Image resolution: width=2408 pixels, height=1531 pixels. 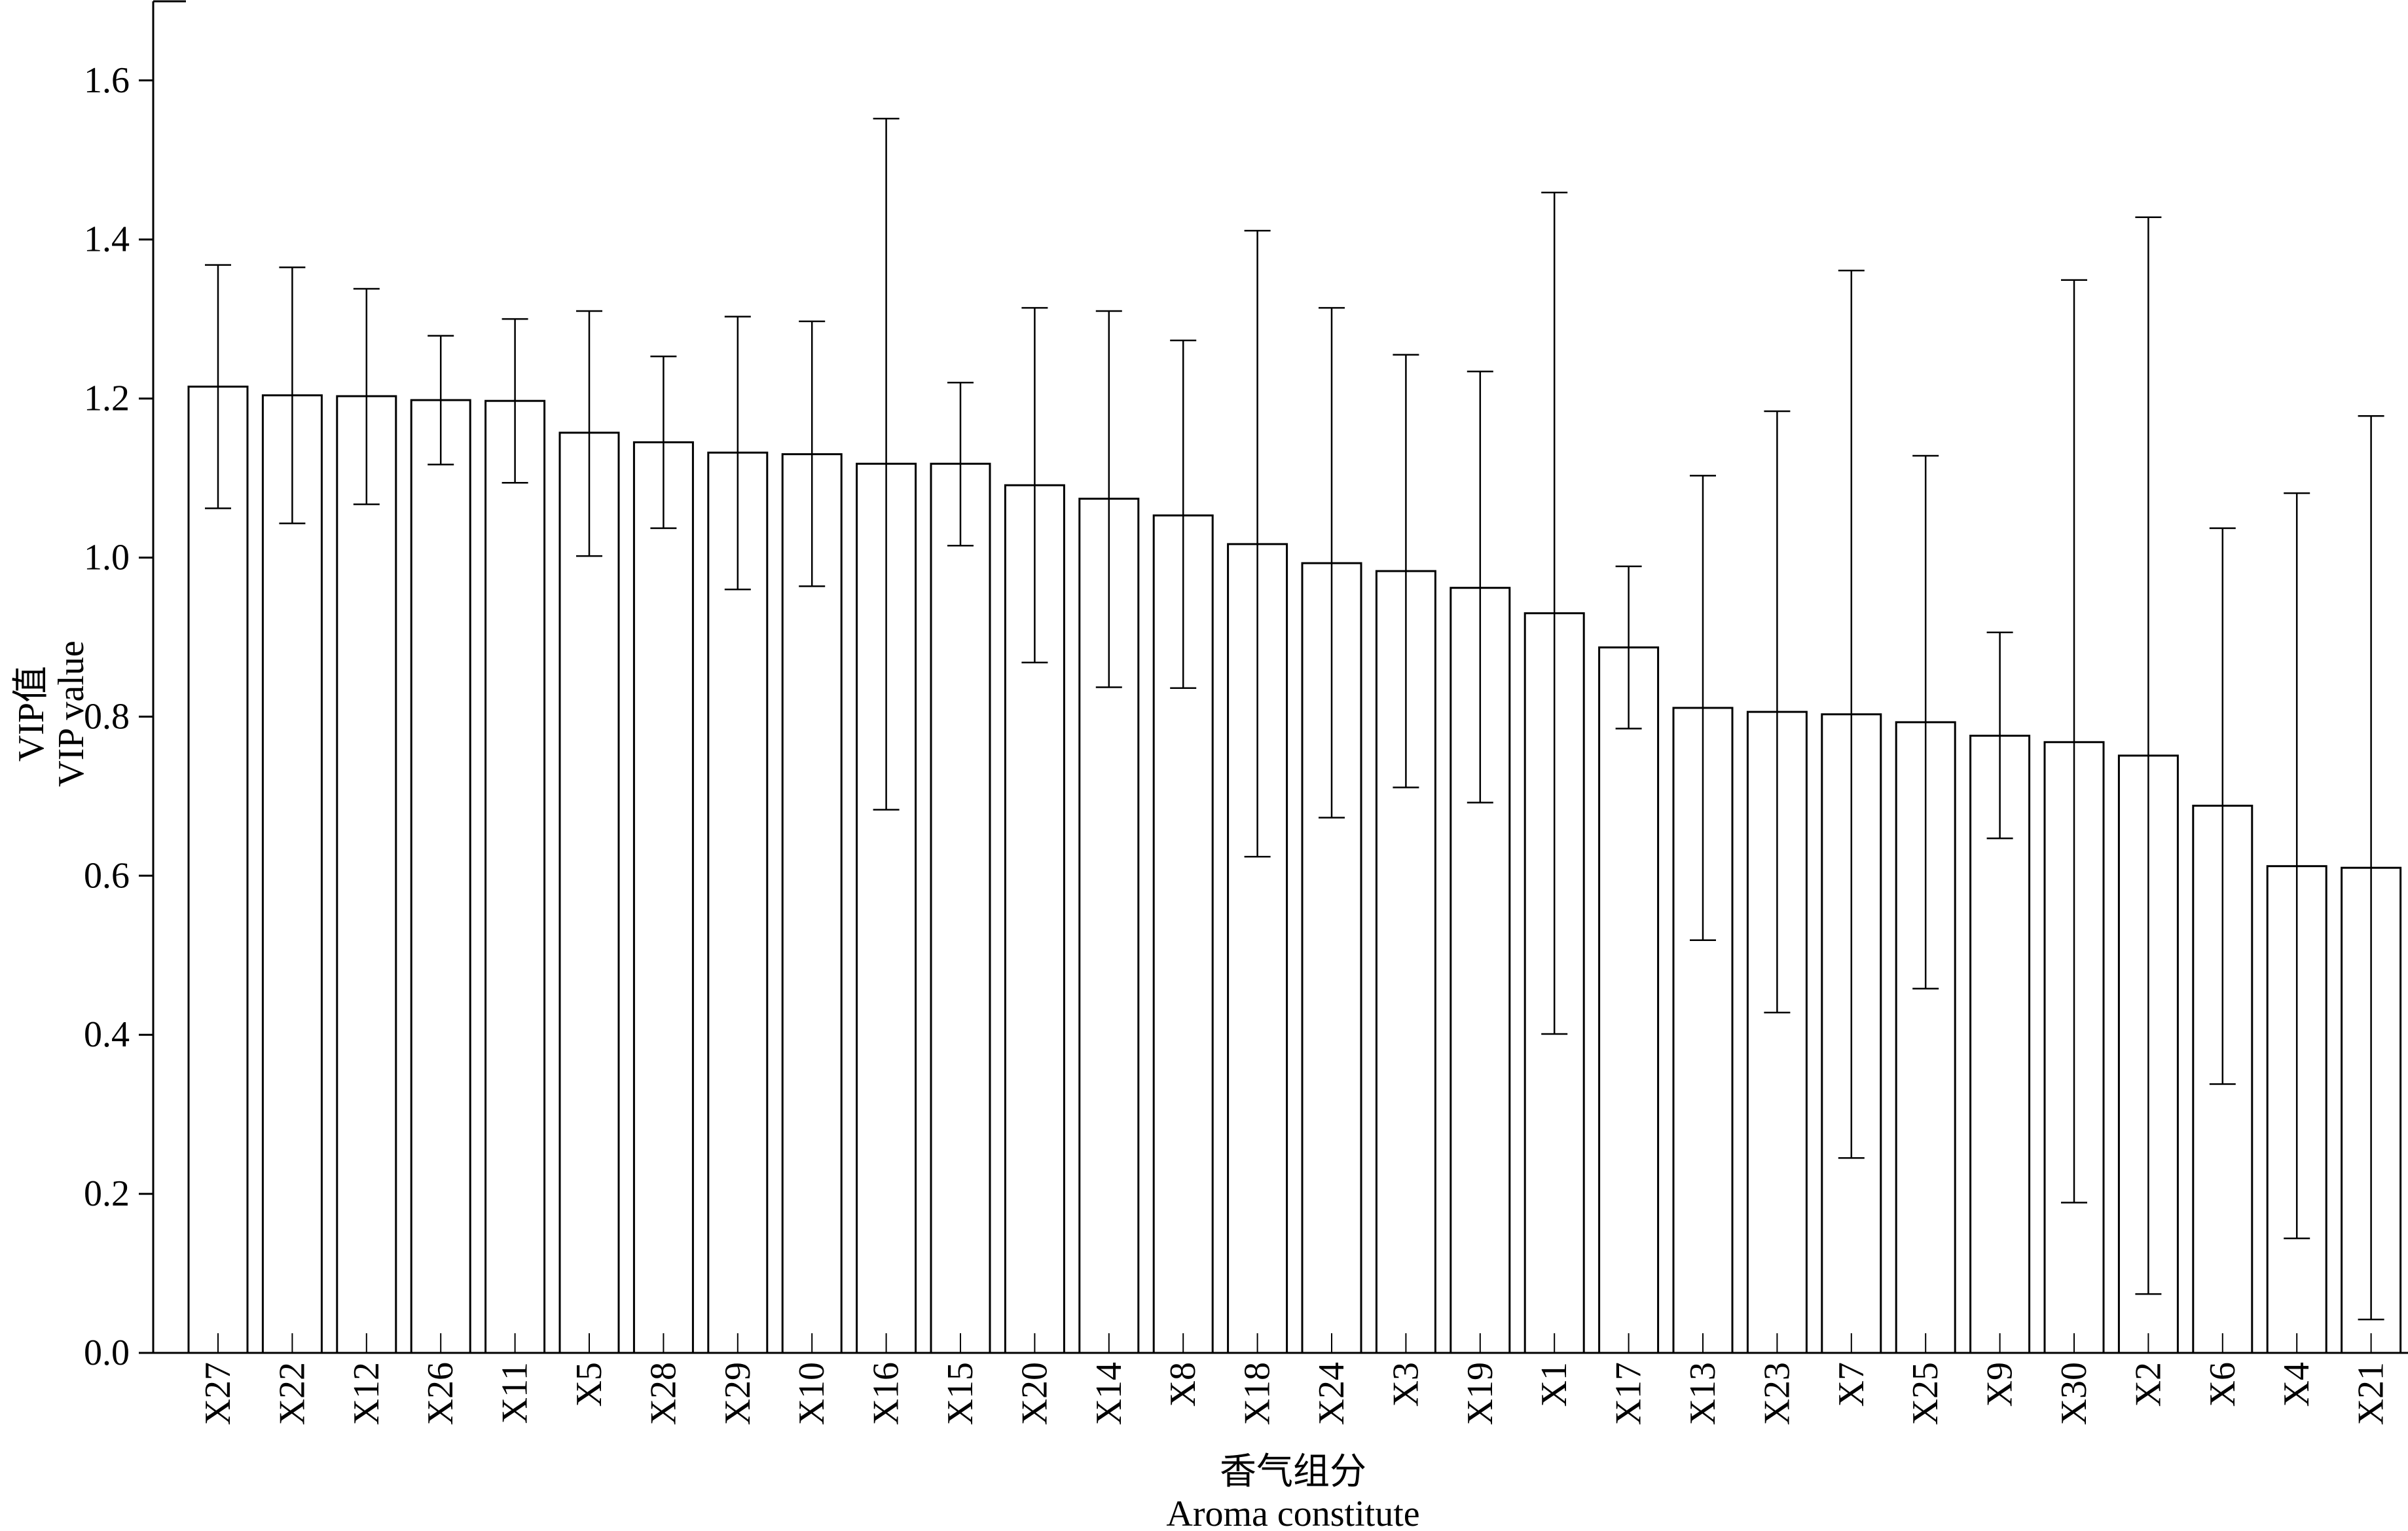 I want to click on x-tick-label-X20: X20, so click(x=1034, y=1393).